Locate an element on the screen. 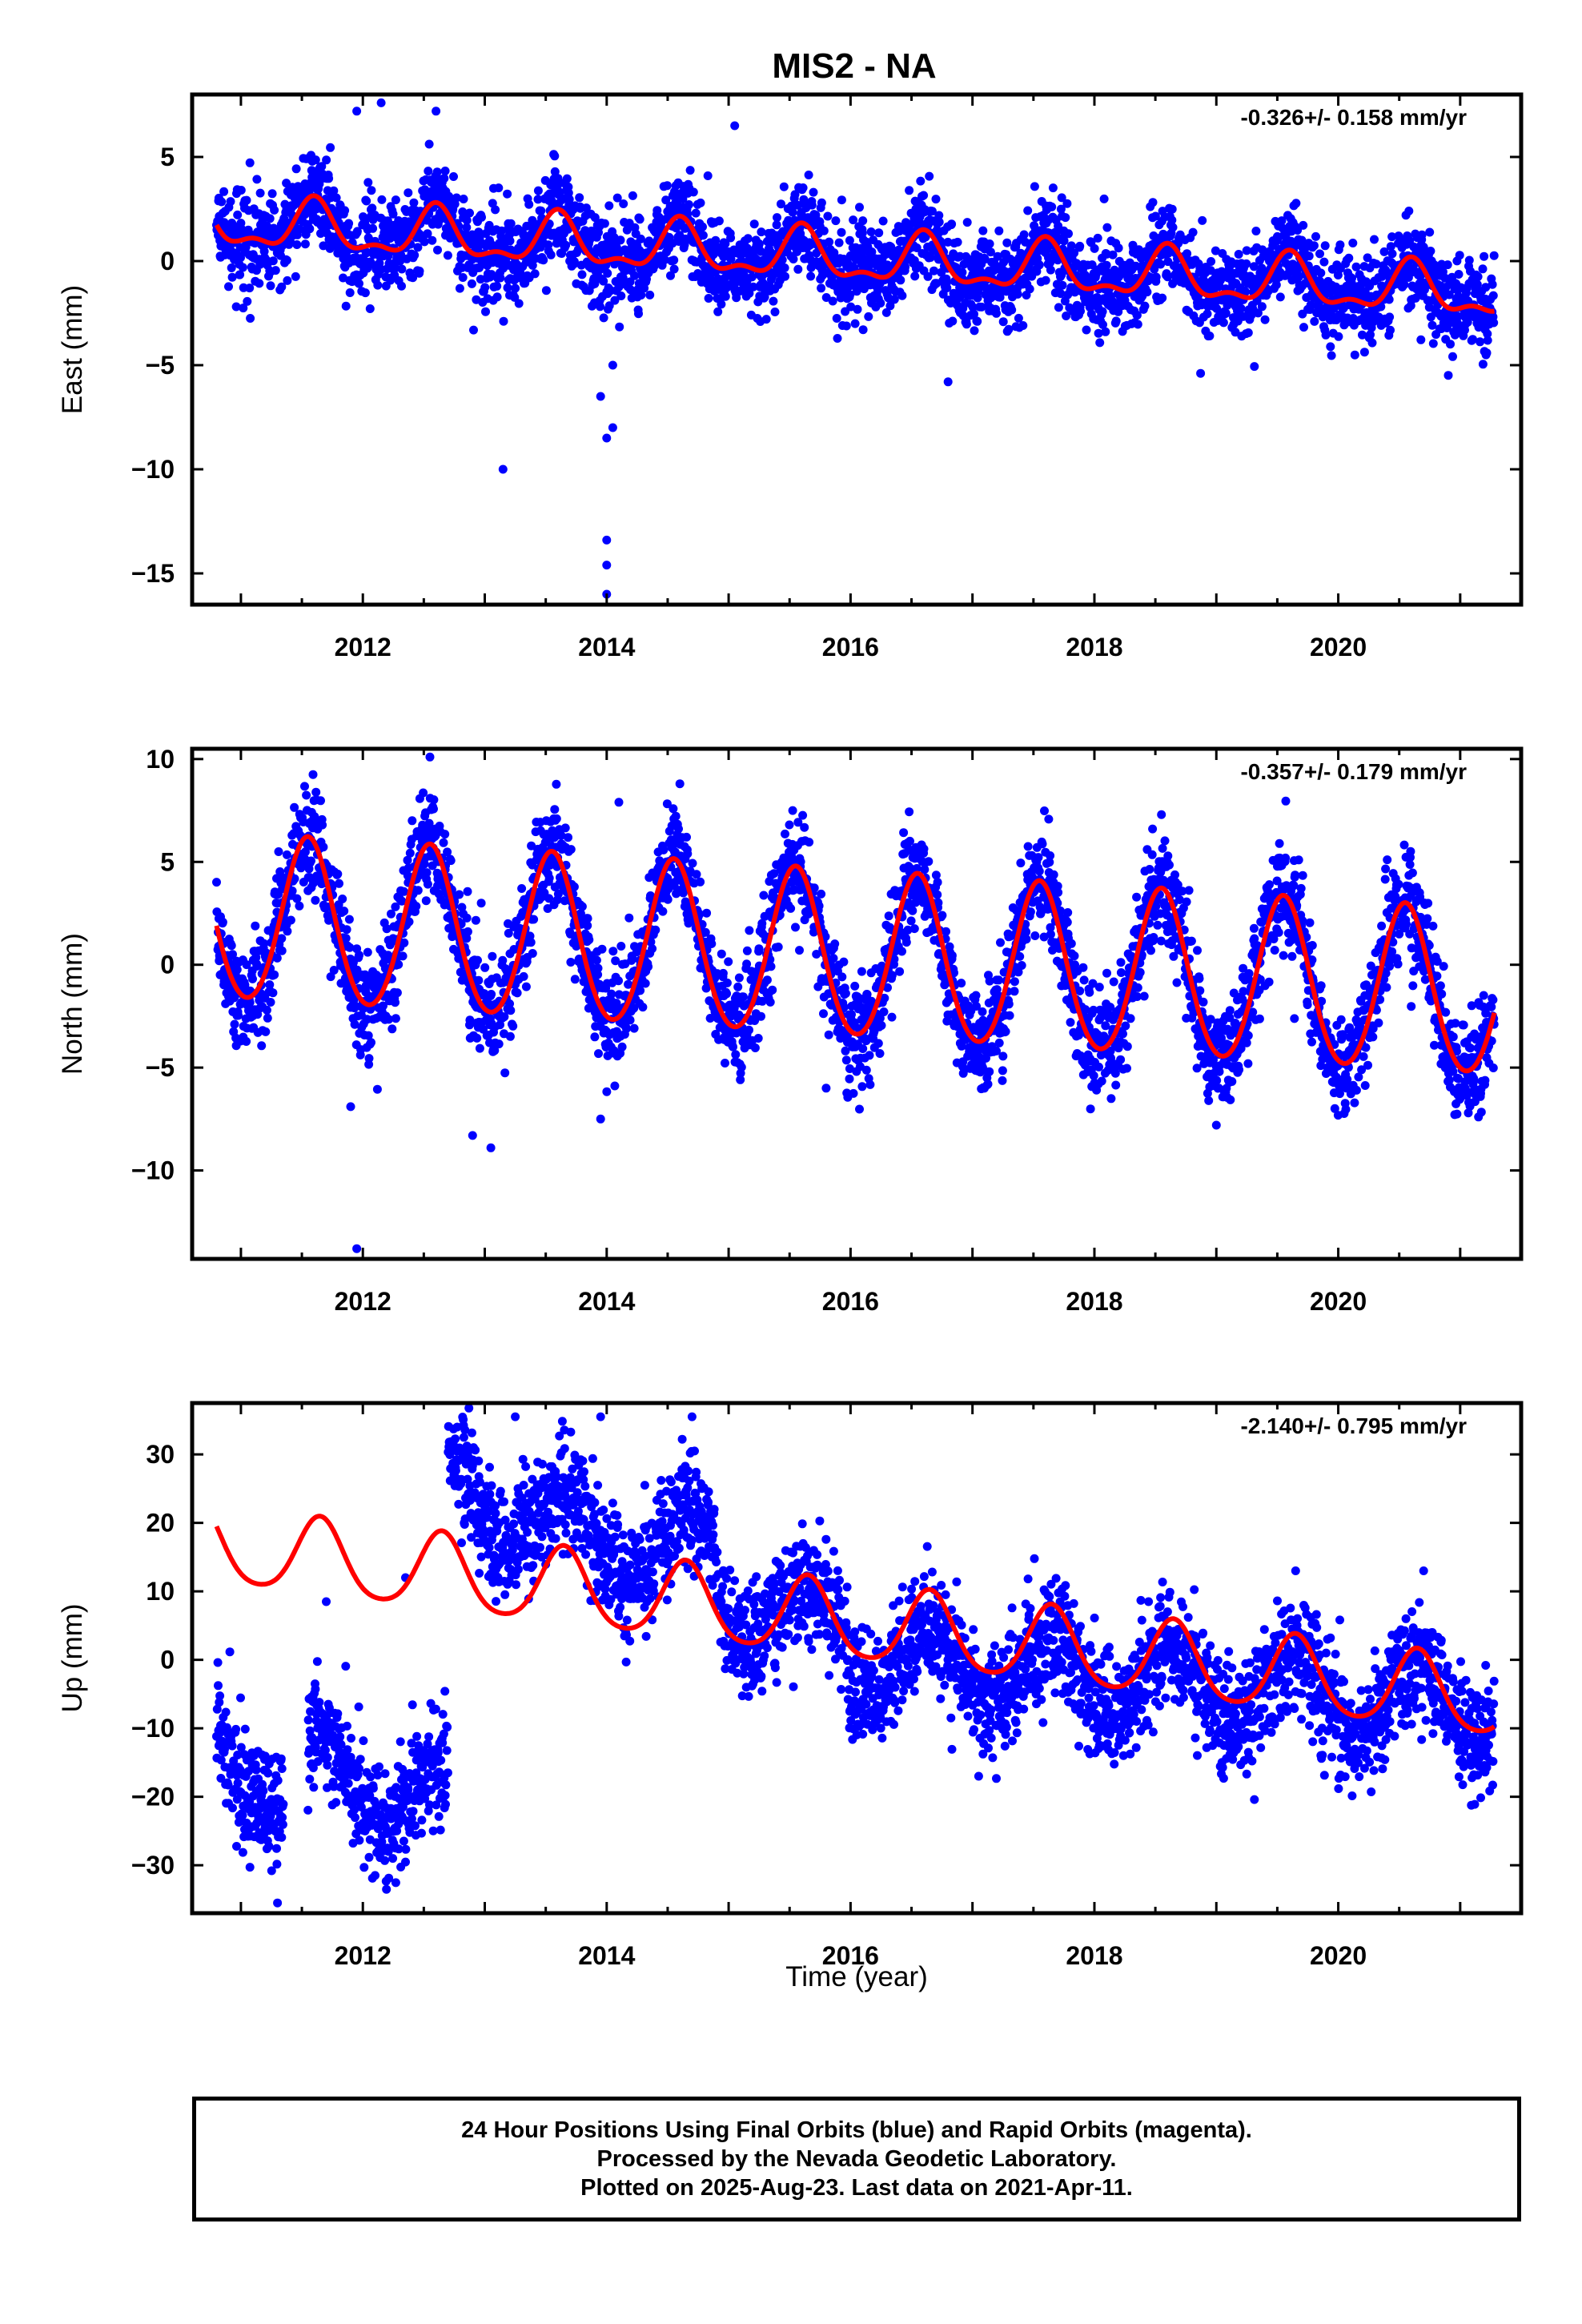 This screenshot has width=1582, height=2324. east-x-tick-label: 2014 is located at coordinates (606, 647).